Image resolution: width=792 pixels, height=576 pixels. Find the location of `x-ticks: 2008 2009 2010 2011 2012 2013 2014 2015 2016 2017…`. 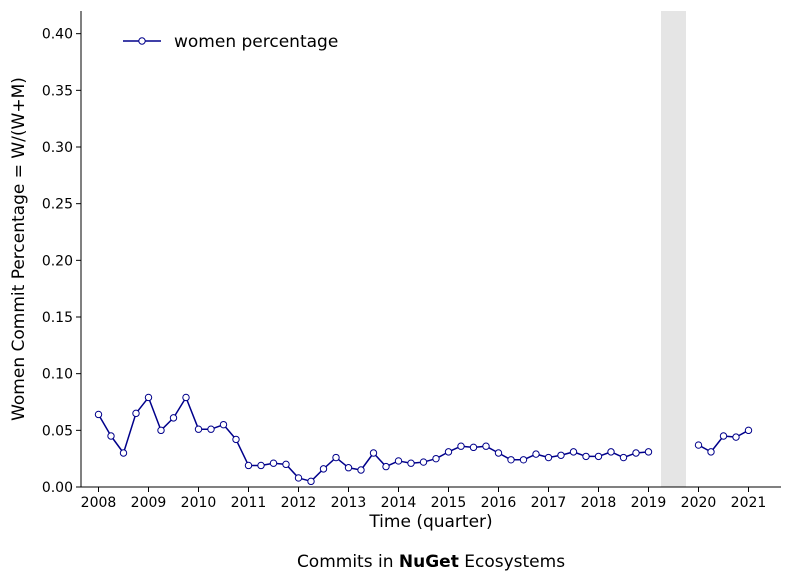

x-ticks: 2008 2009 2010 2011 2012 2013 2014 2015 2016 2017… is located at coordinates (424, 499).